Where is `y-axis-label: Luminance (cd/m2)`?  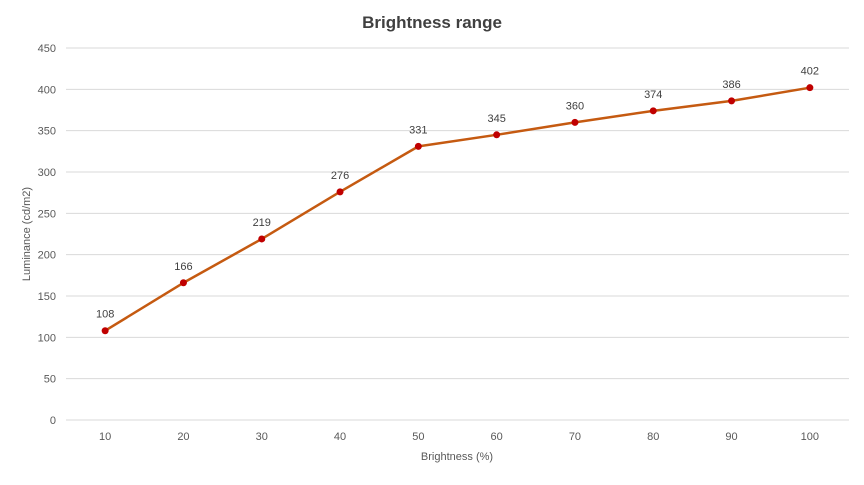
y-axis-label: Luminance (cd/m2) is located at coordinates (27, 234).